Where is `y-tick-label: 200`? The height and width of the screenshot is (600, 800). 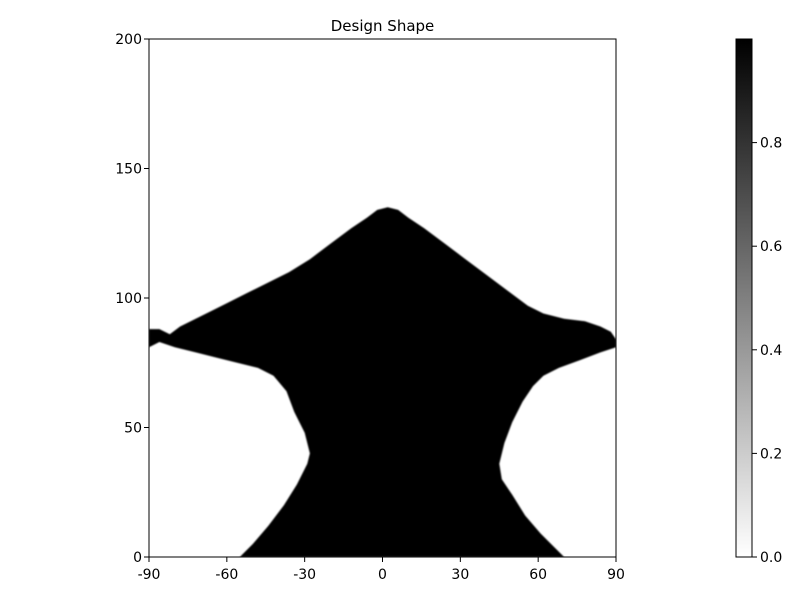 y-tick-label: 200 is located at coordinates (128, 40).